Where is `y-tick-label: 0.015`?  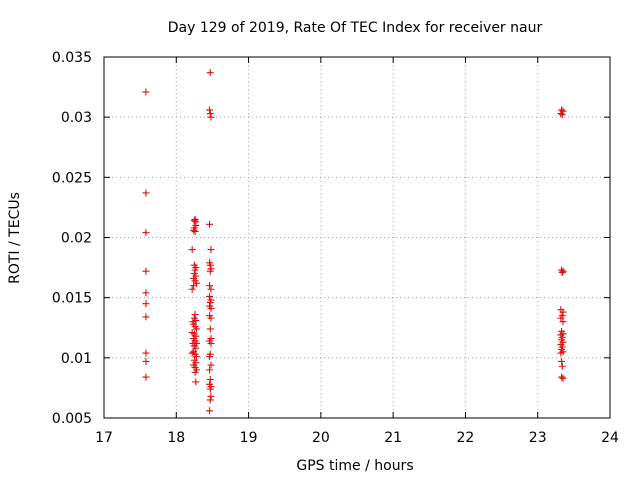 y-tick-label: 0.015 is located at coordinates (72, 299).